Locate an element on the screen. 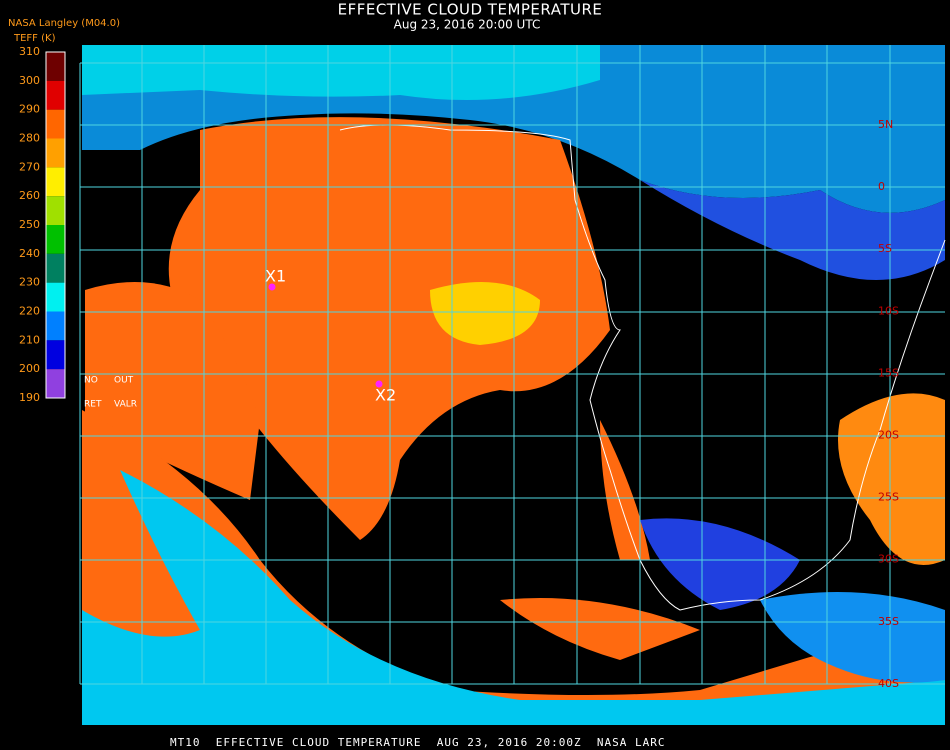 The image size is (950, 750). latitude-label: 5N is located at coordinates (885, 124).